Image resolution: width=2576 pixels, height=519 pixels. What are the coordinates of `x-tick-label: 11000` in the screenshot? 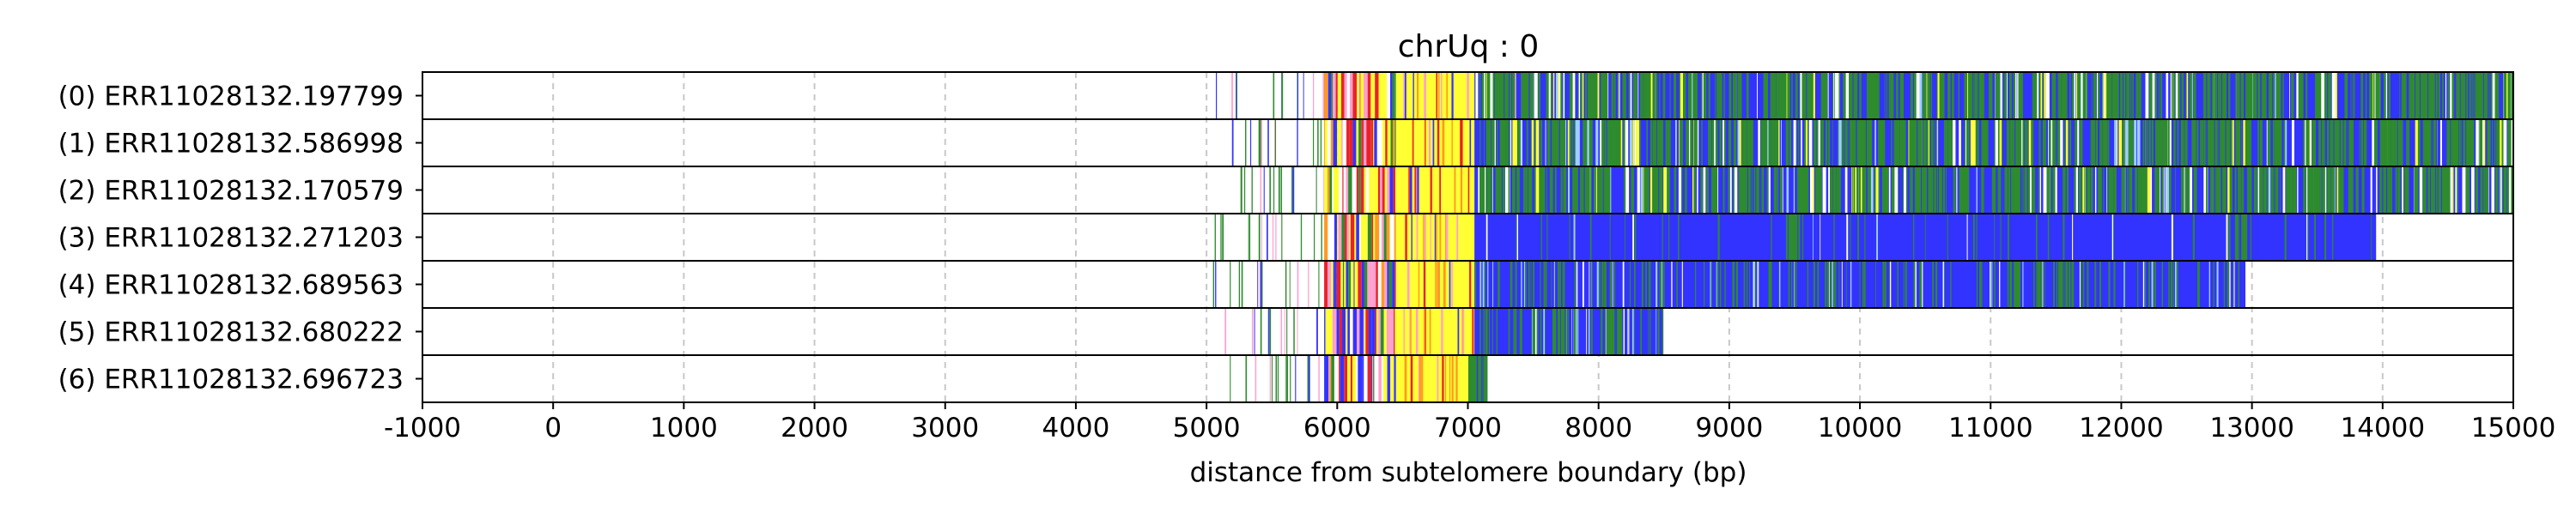 It's located at (1990, 428).